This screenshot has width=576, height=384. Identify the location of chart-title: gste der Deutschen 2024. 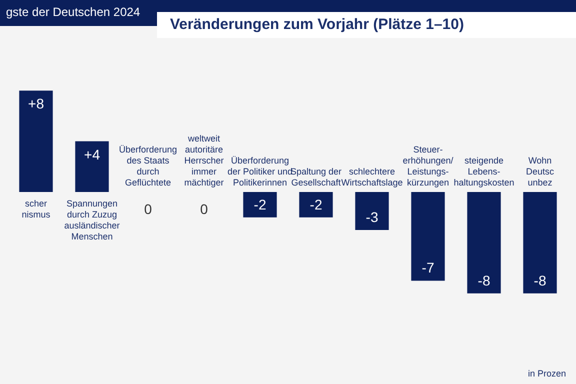
(73, 12).